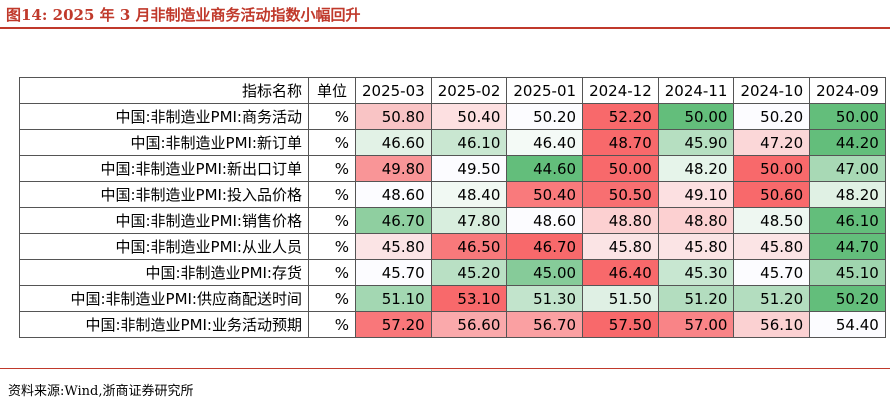  I want to click on value-cell: 57.20, so click(393, 324).